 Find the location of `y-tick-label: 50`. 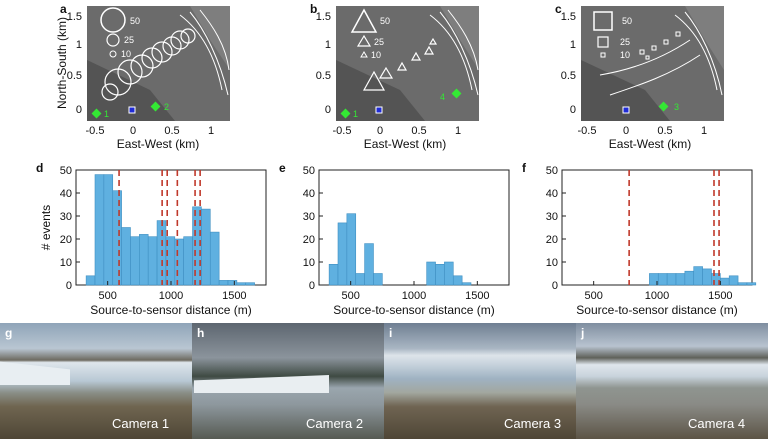

y-tick-label: 50 is located at coordinates (309, 171).